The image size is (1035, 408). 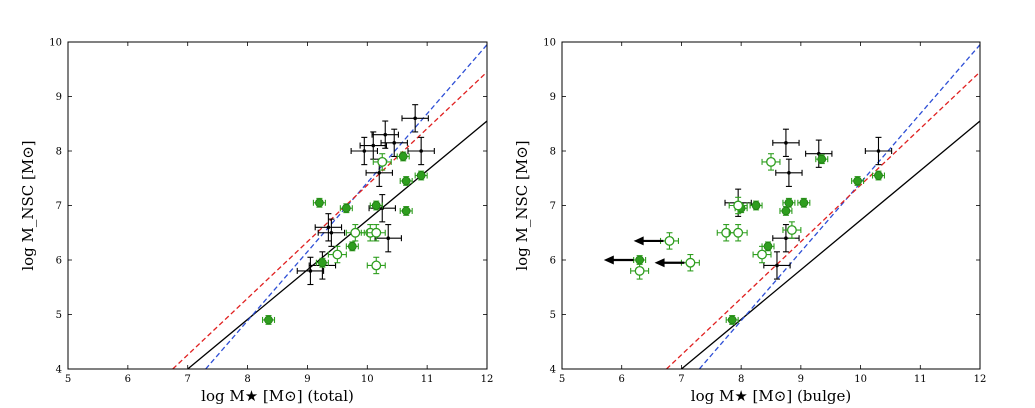 I want to click on x-axis-label: log M★ [M⊙] (bulge), so click(x=771, y=396).